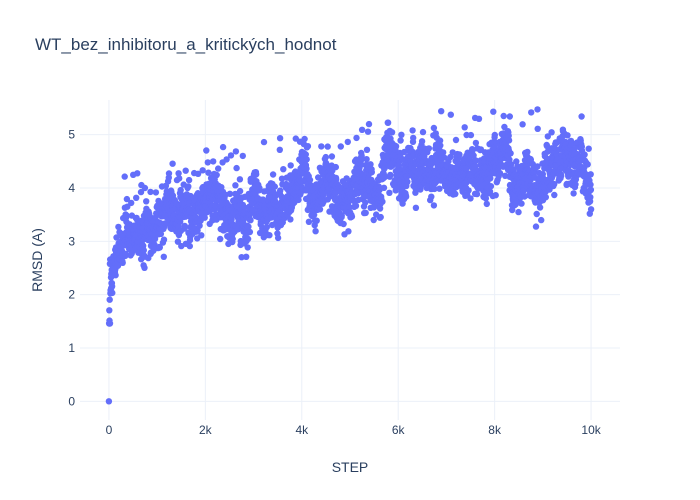  I want to click on chart-title: WT_bez_inhibitoru_a_kritických_hodnot, so click(186, 44).